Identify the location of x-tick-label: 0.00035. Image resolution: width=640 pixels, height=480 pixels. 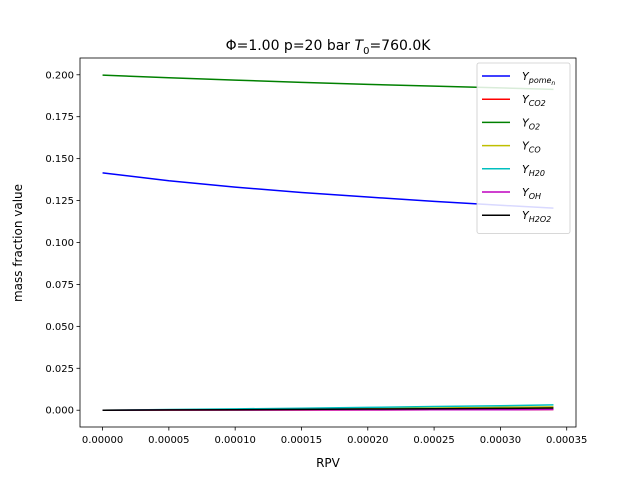
(566, 440).